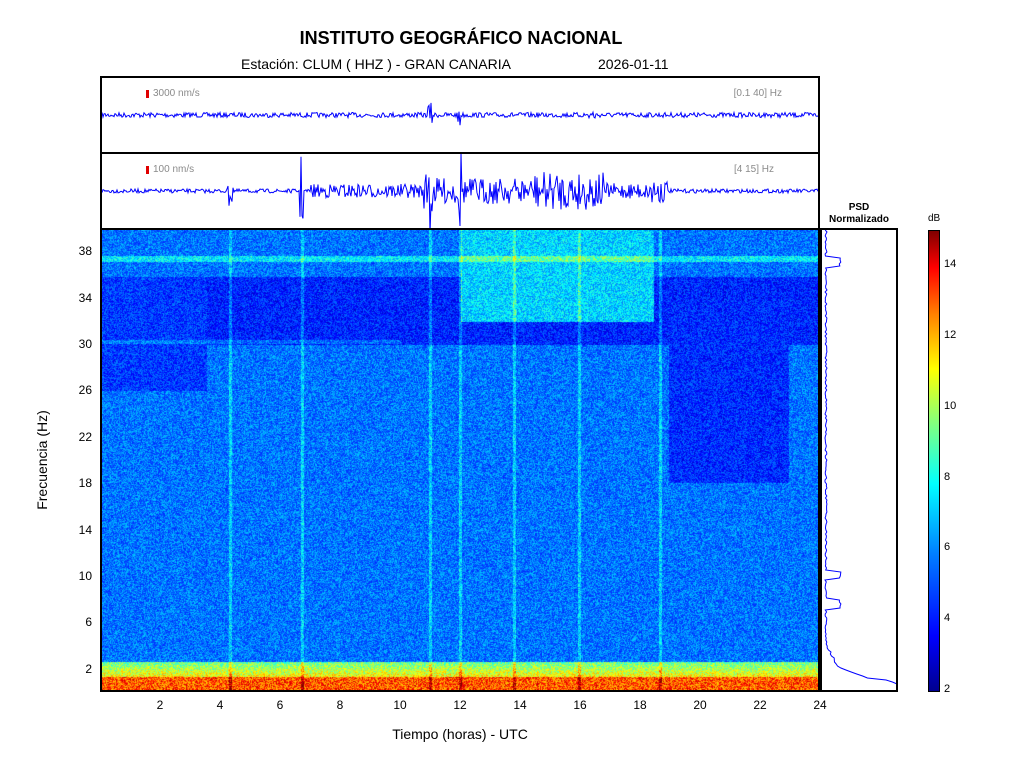 The width and height of the screenshot is (1024, 768). What do you see at coordinates (820, 705) in the screenshot?
I see `x-tick-label: 24` at bounding box center [820, 705].